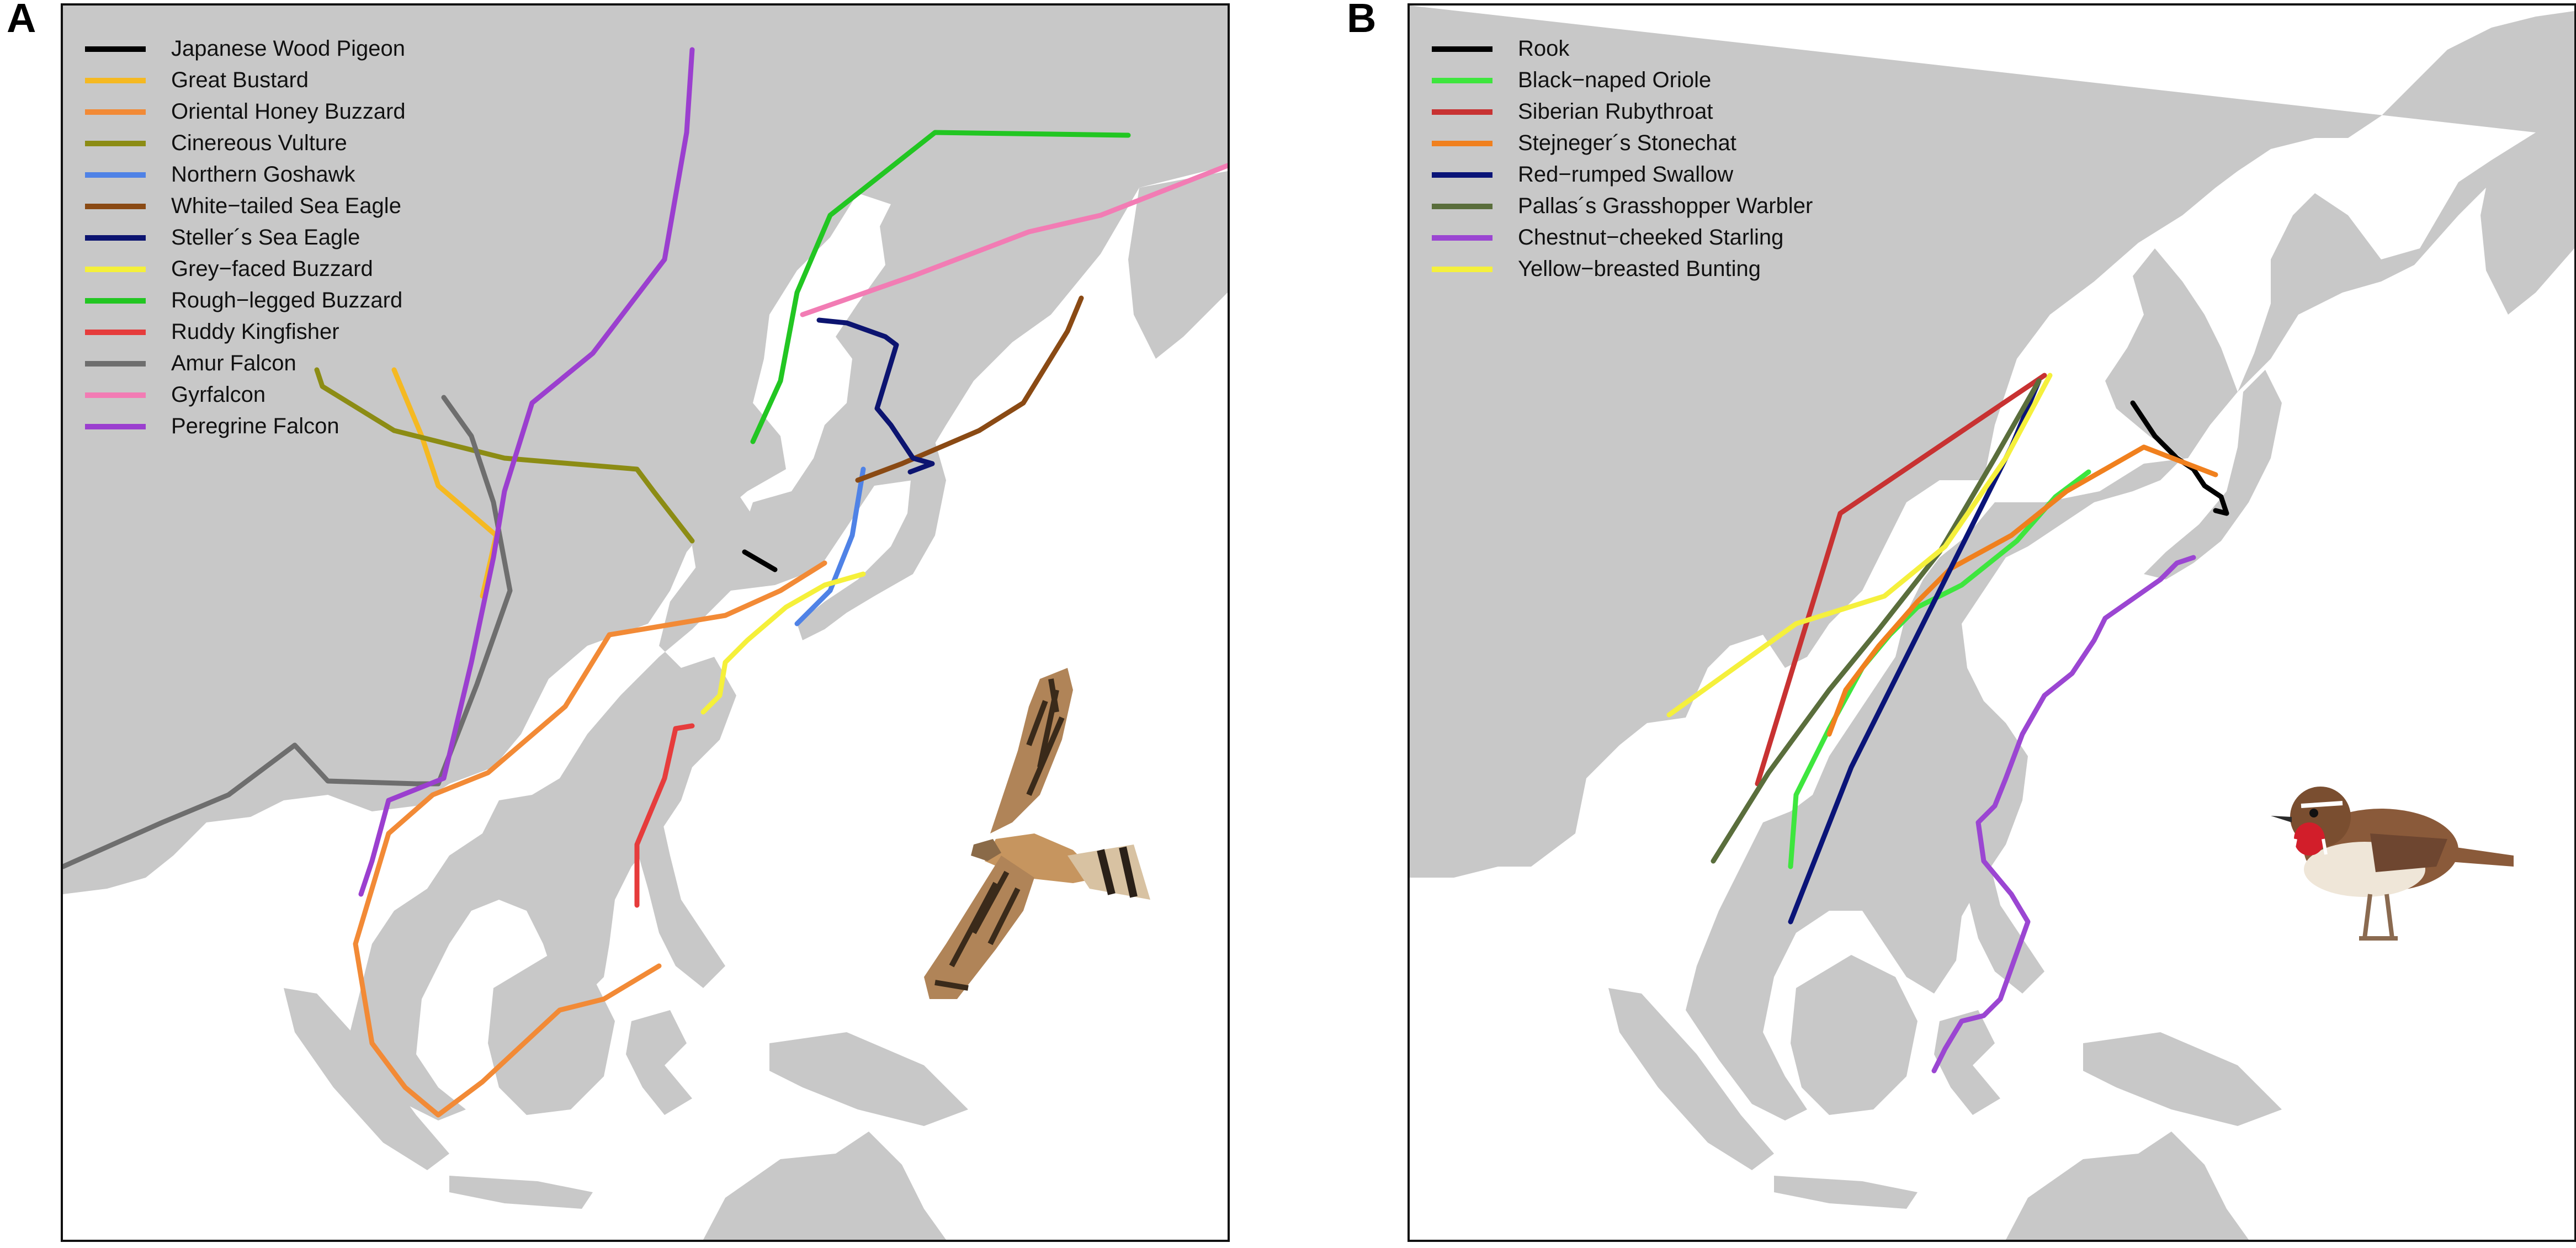  Describe the element at coordinates (725, 541) in the screenshot. I see `korea` at that location.